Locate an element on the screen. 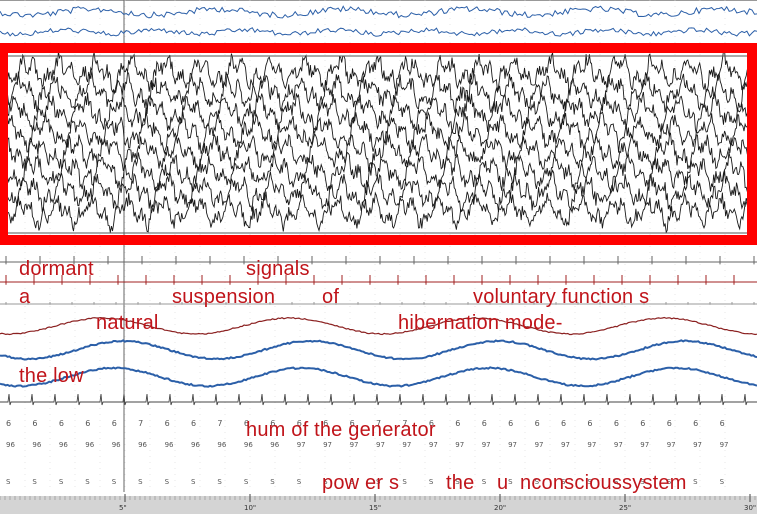 The height and width of the screenshot is (514, 757). overlay-letter-u: u is located at coordinates (503, 483).